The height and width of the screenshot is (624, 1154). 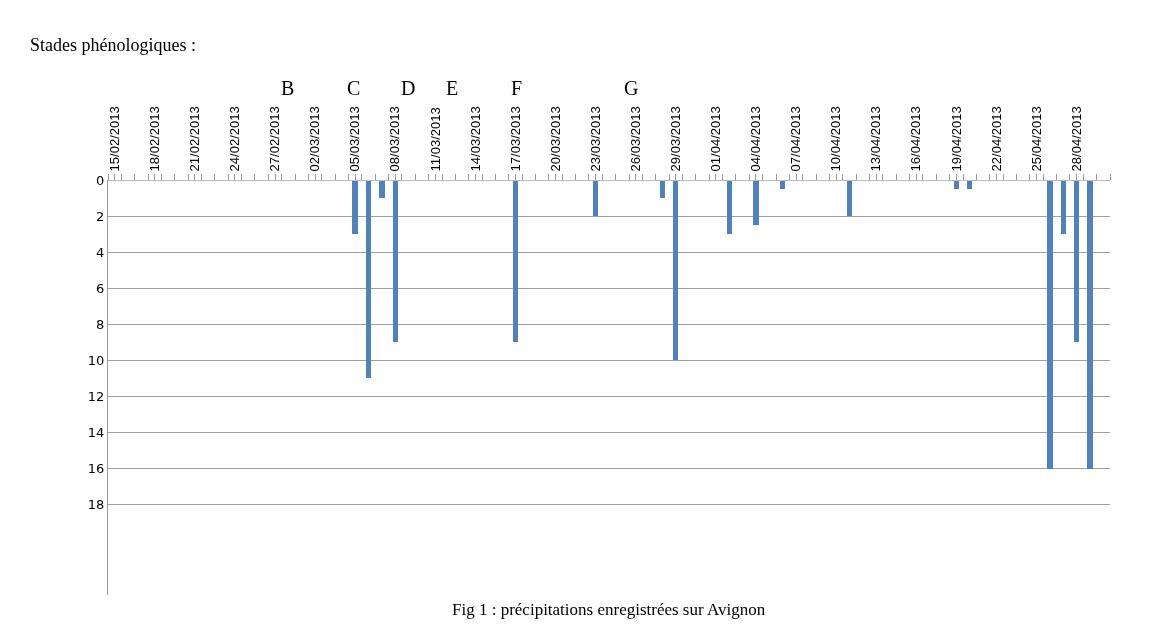 What do you see at coordinates (676, 139) in the screenshot?
I see `x-tick-label: 29/03/2013` at bounding box center [676, 139].